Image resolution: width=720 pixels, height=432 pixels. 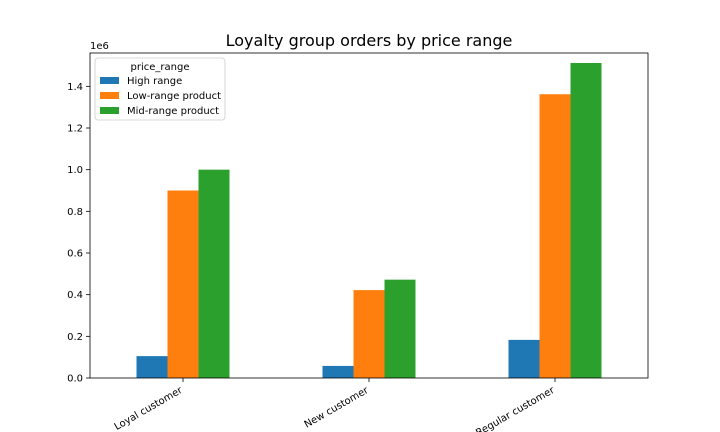 What do you see at coordinates (337, 408) in the screenshot?
I see `x-tick-label: New customer` at bounding box center [337, 408].